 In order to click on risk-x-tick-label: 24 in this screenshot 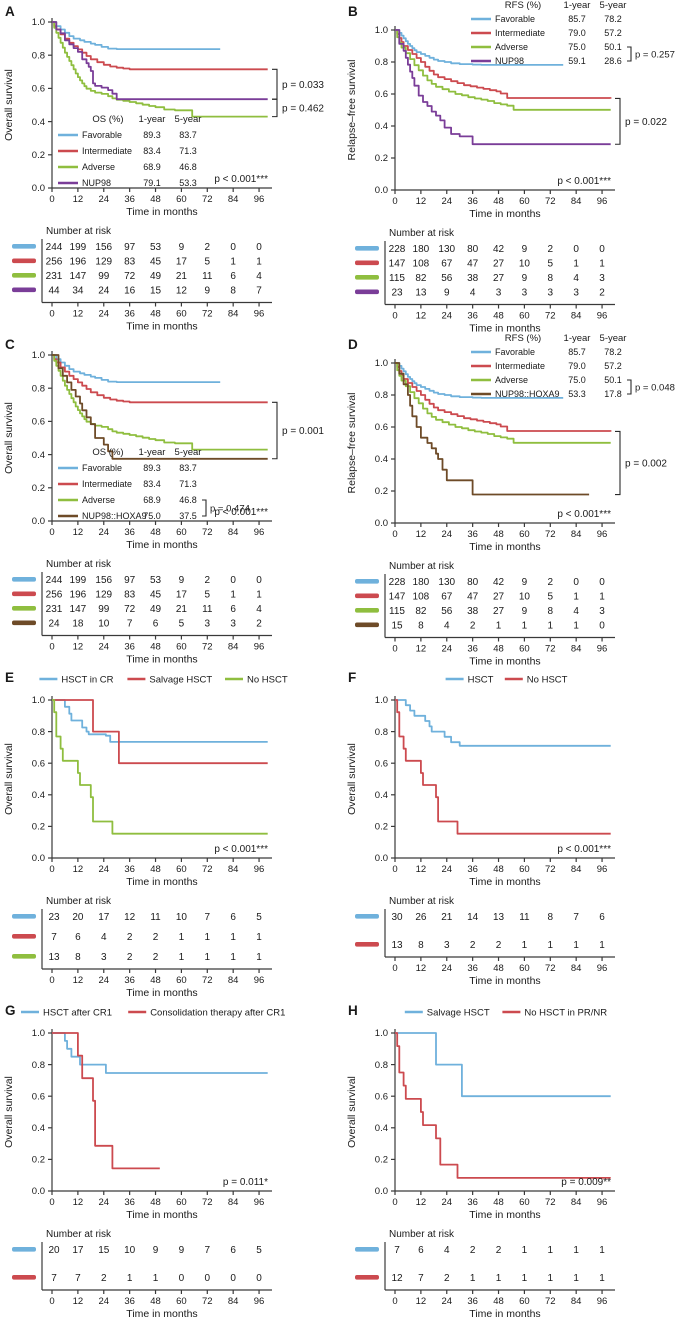, I will do `click(446, 1301)`.